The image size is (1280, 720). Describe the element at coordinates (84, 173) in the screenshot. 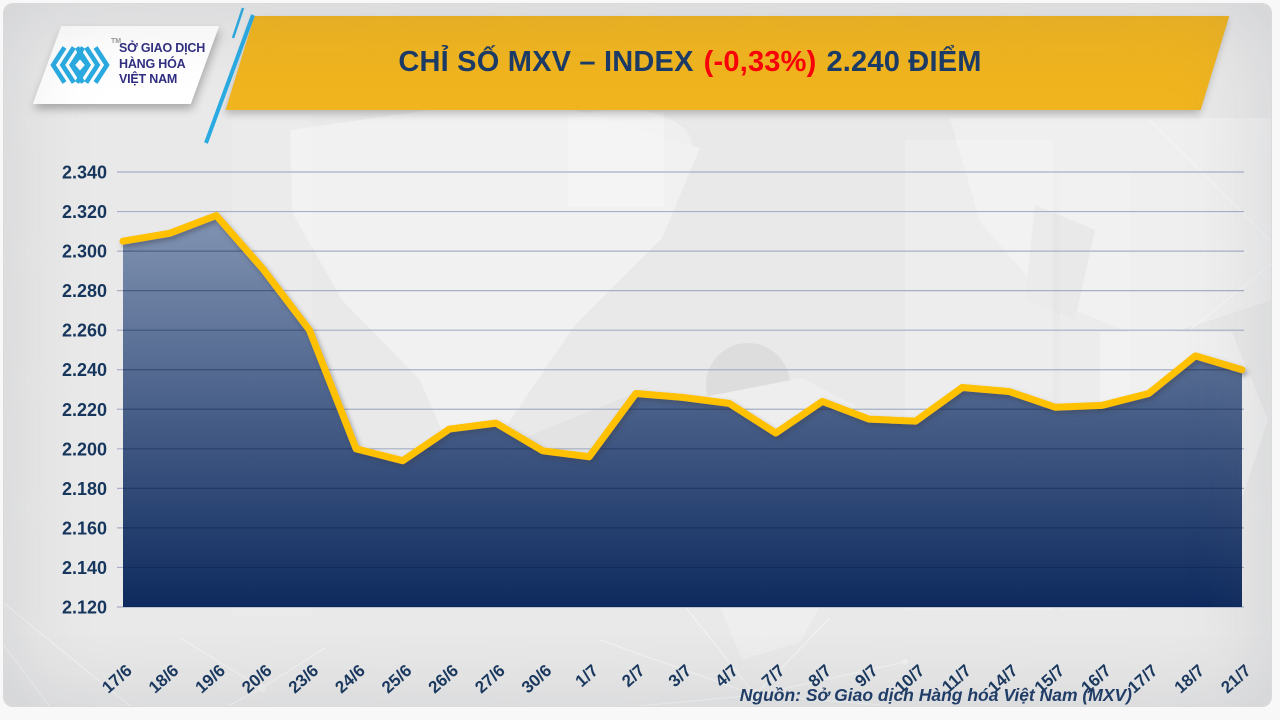

I see `svg-text: 2.340` at that location.